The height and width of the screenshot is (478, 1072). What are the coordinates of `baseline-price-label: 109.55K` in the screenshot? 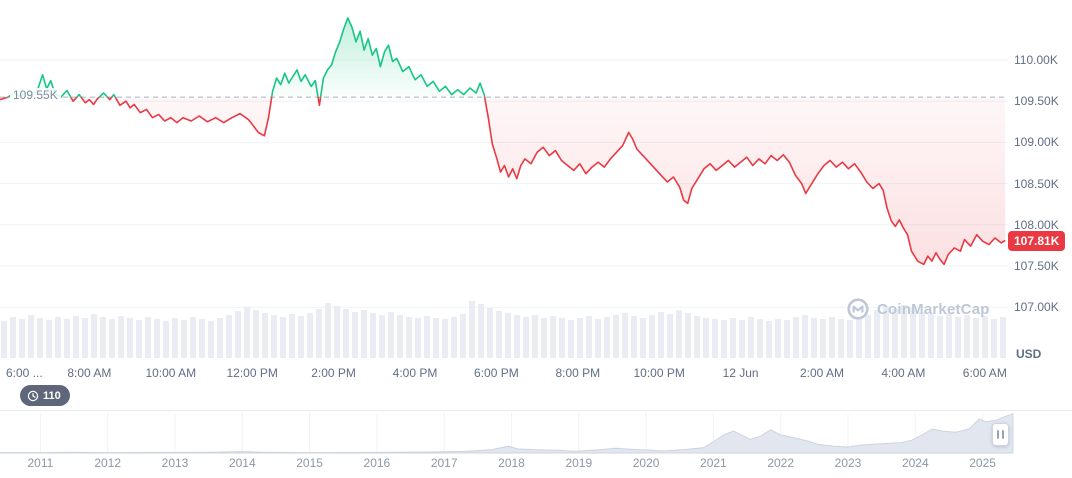 It's located at (35, 95).